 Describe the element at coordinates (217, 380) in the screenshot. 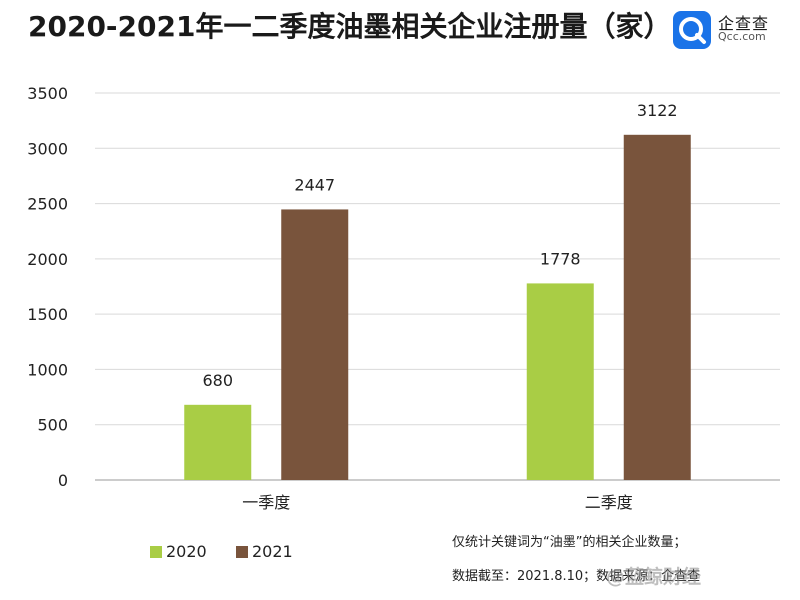

I see `bar-value-label: 680` at that location.